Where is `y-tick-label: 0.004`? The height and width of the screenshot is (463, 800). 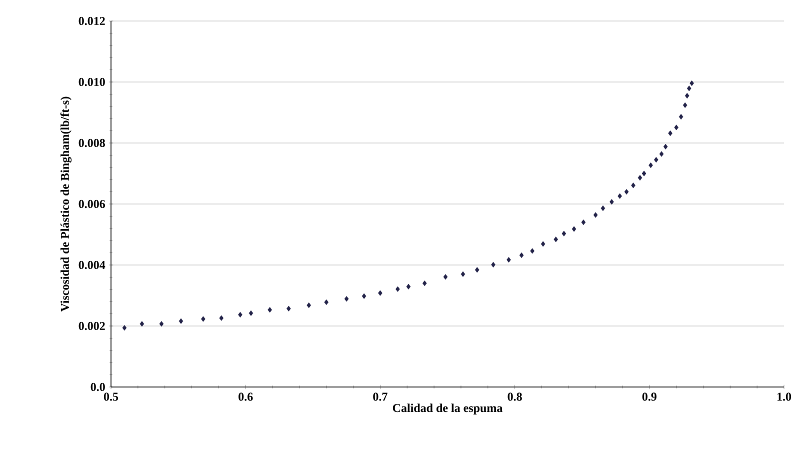 y-tick-label: 0.004 is located at coordinates (92, 265).